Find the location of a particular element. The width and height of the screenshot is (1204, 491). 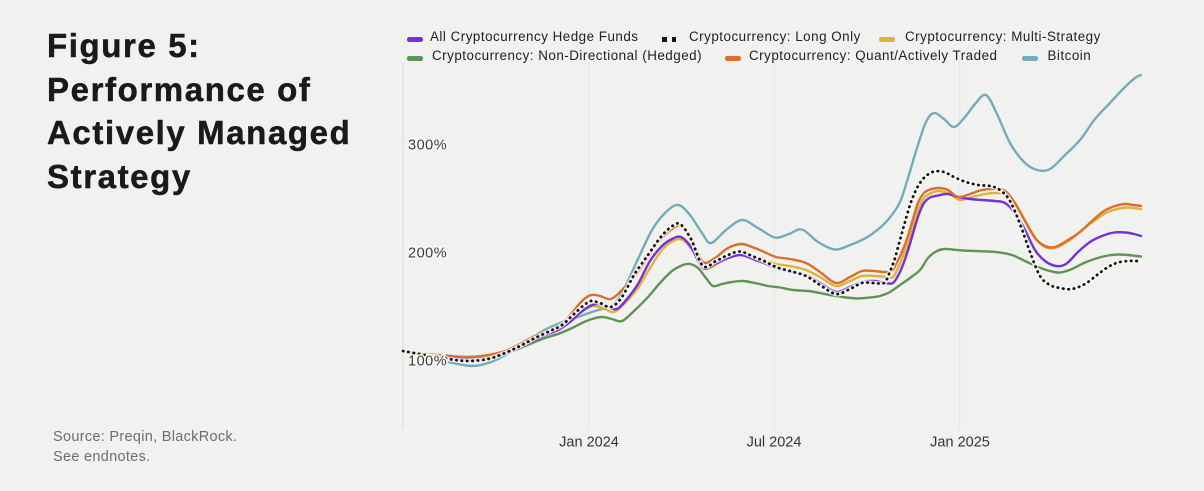

svg-text: 200% is located at coordinates (427, 254).